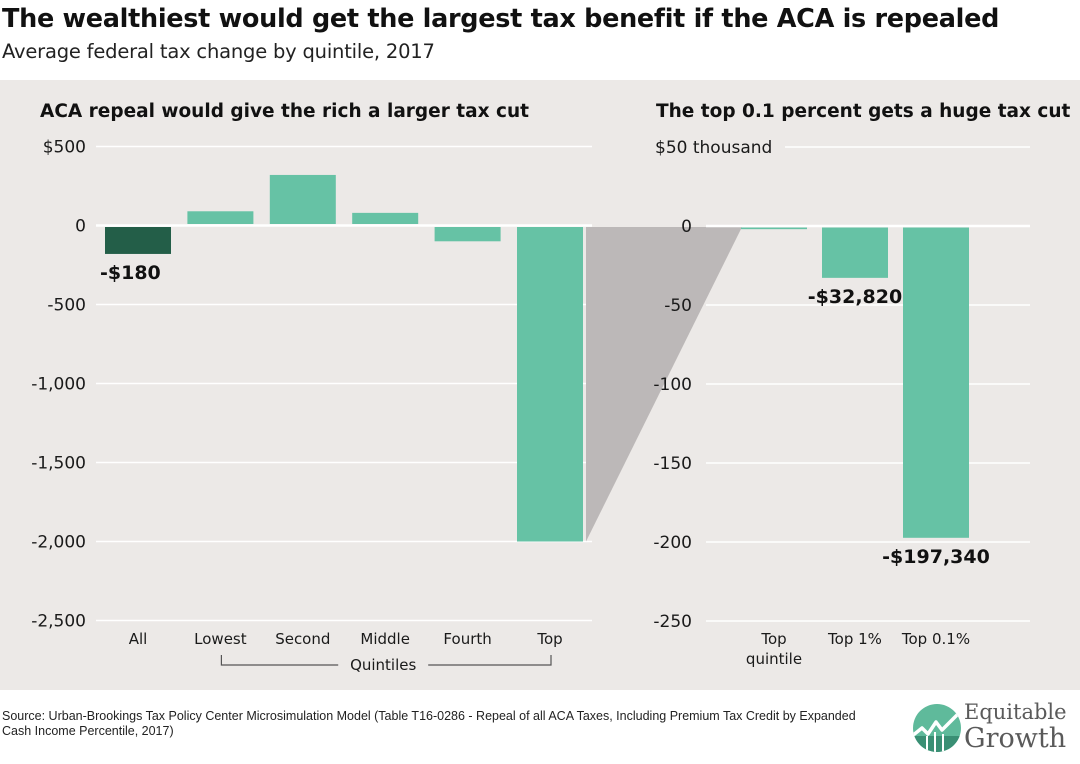 This screenshot has width=1080, height=764. Describe the element at coordinates (220, 639) in the screenshot. I see `category-label: Lowest` at that location.